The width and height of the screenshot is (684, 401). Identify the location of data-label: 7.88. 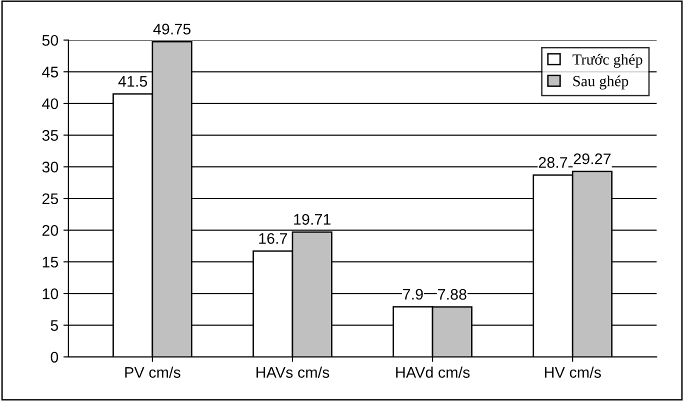
(452, 294).